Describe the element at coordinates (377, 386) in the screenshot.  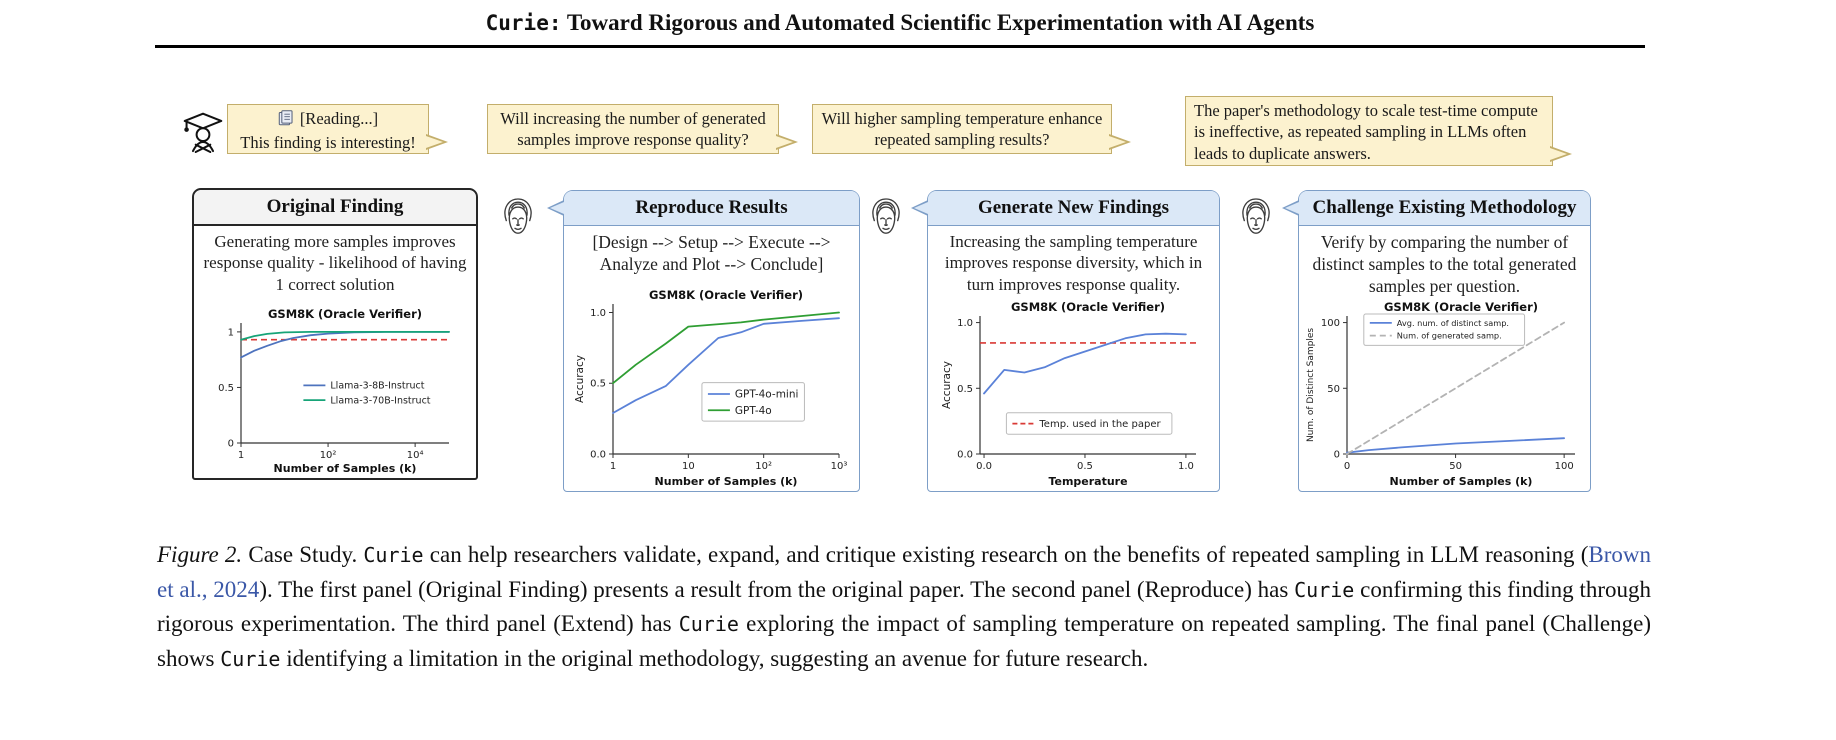
I see `svg-text: Llama-3-8B-Instruct` at that location.